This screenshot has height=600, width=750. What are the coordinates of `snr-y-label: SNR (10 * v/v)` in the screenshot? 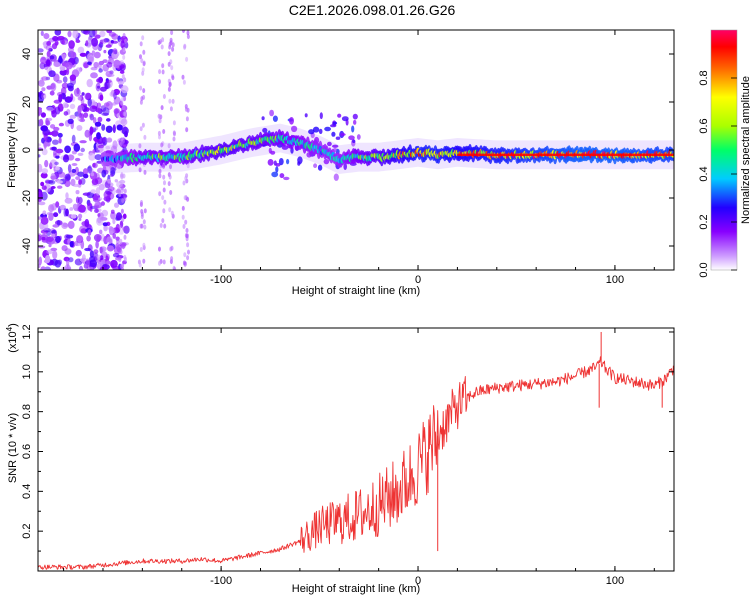 It's located at (13, 448).